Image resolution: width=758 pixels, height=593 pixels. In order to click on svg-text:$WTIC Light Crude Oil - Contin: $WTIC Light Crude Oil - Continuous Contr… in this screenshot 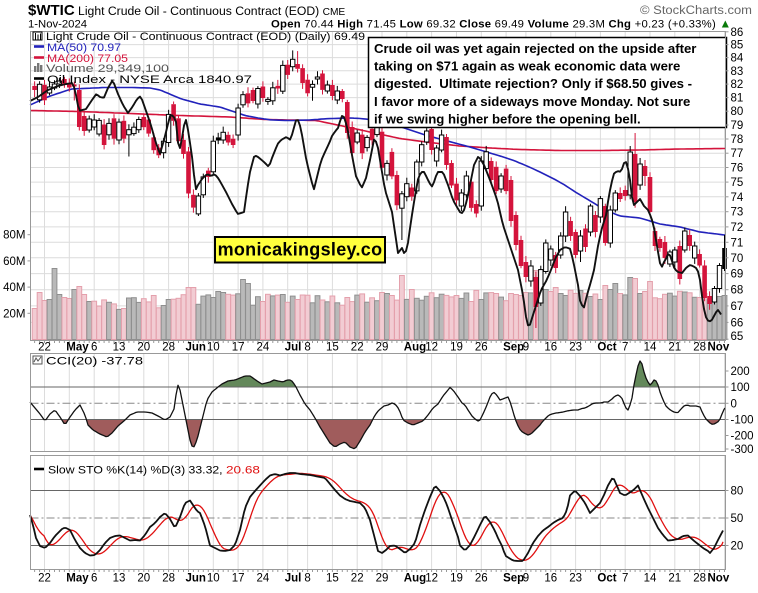, I will do `click(186, 10)`.